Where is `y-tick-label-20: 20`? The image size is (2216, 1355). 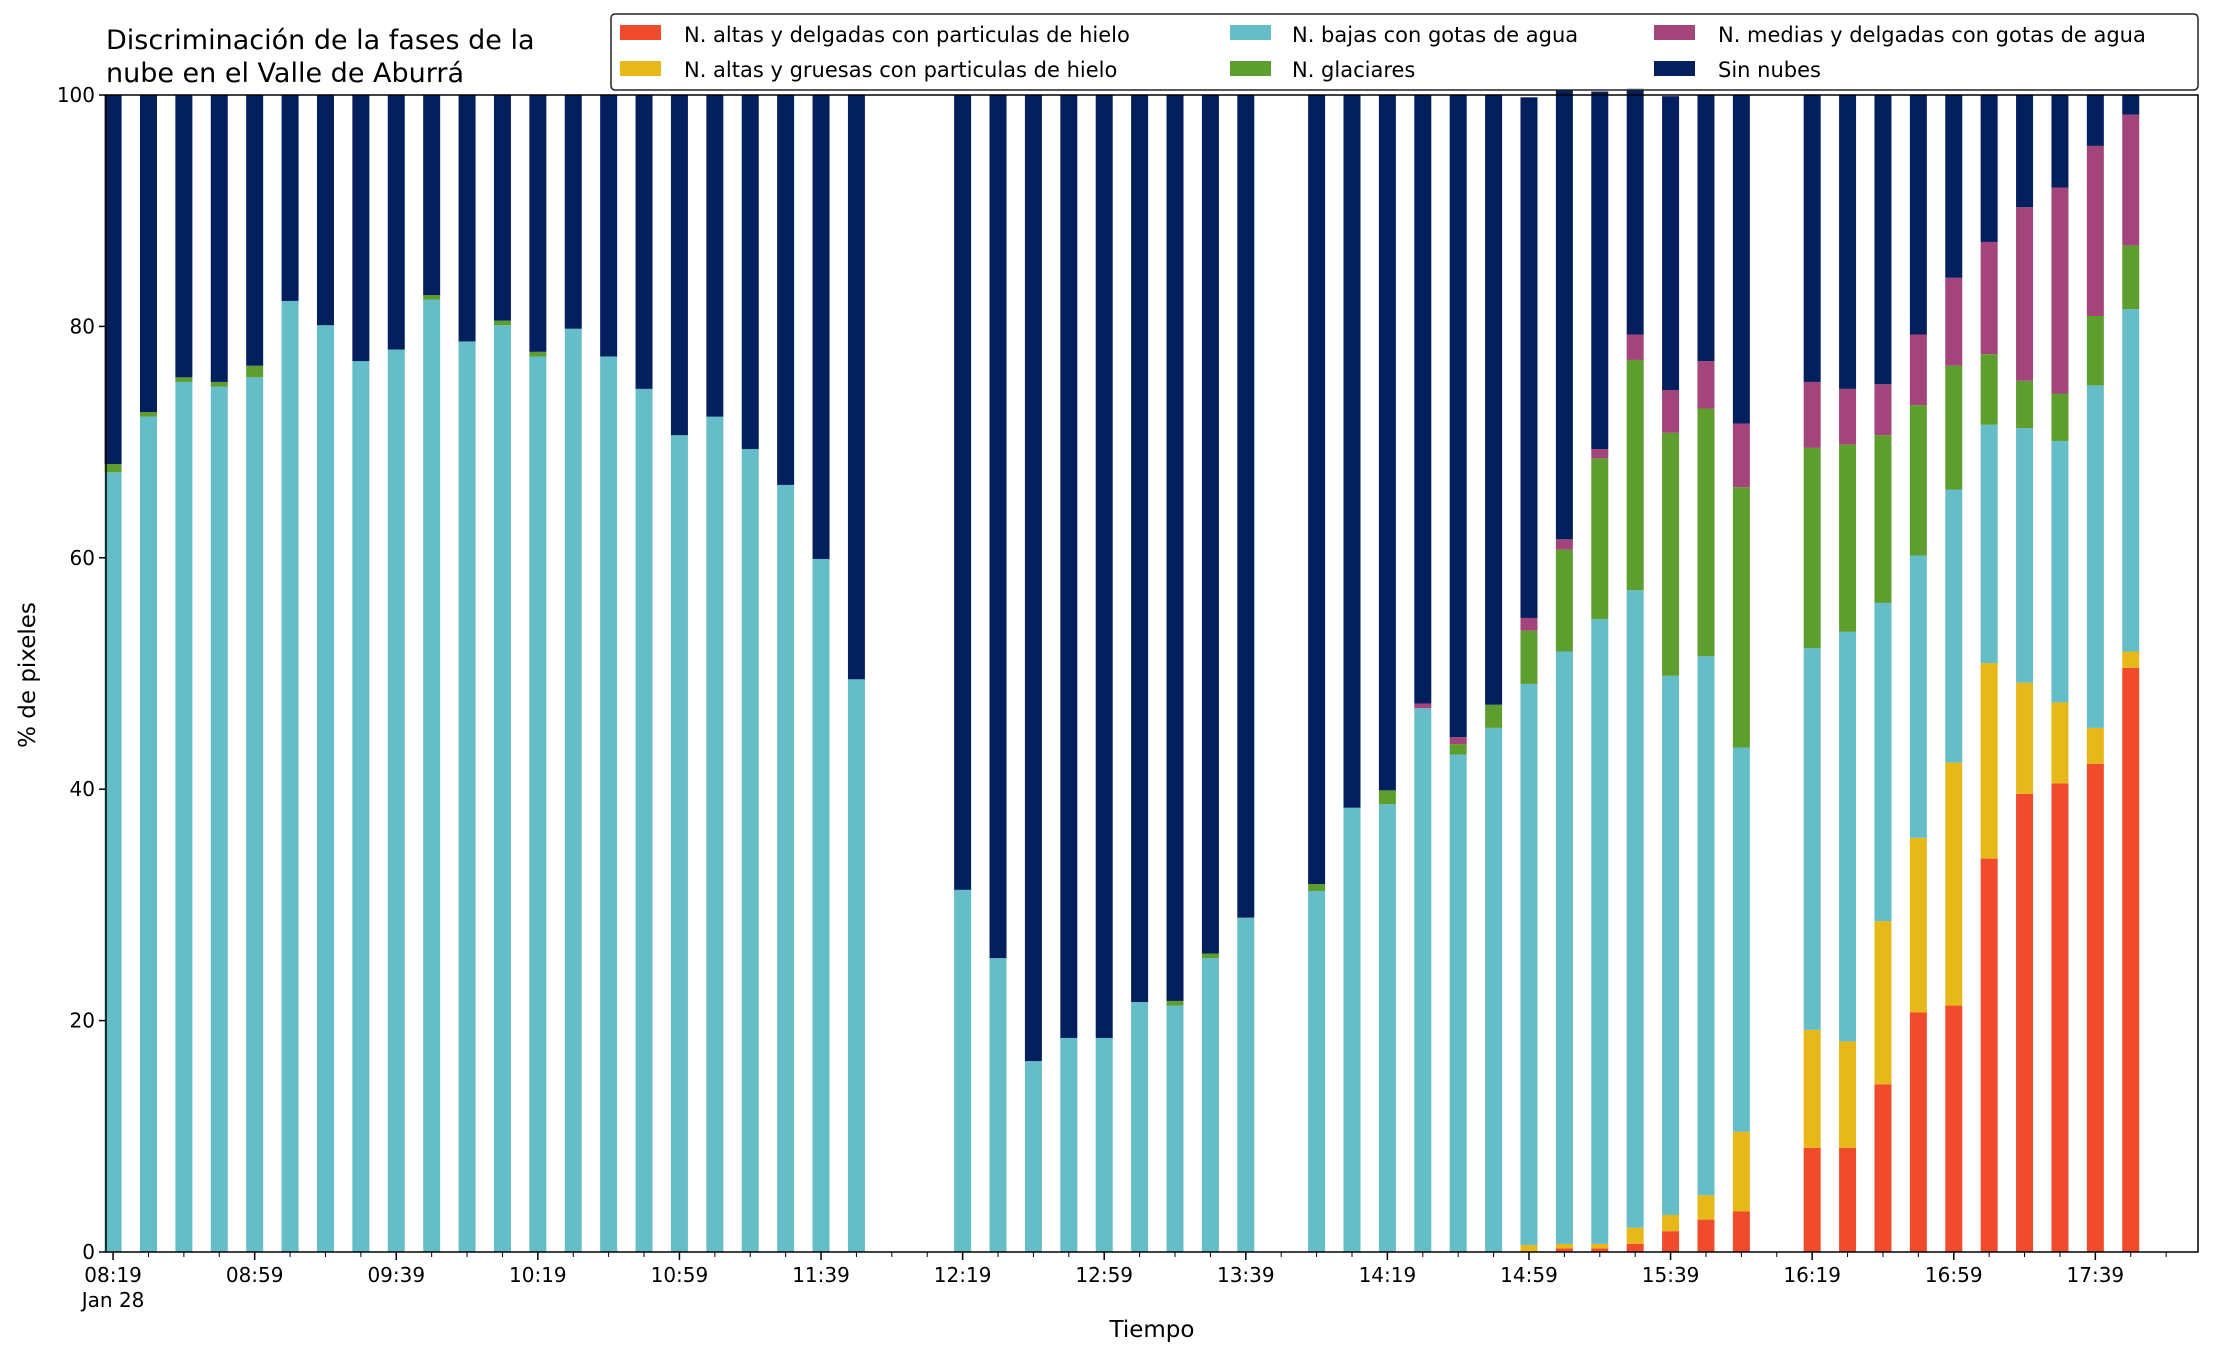
y-tick-label-20: 20 is located at coordinates (82, 1021).